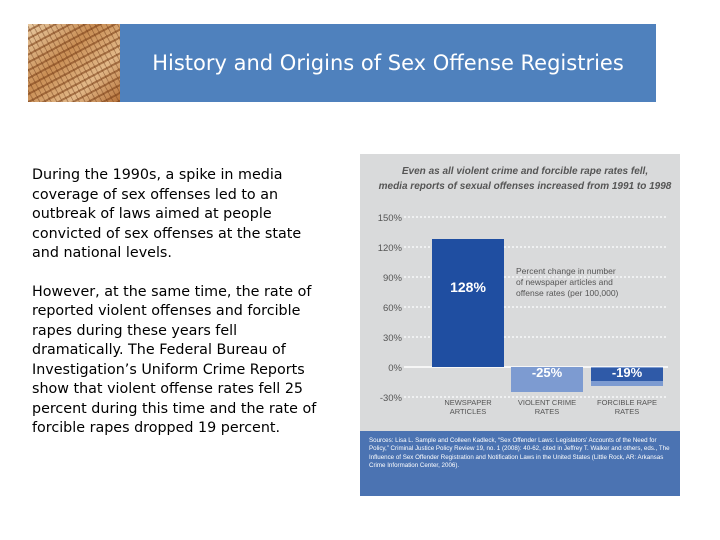  What do you see at coordinates (381, 440) in the screenshot?
I see `sources-label: Sources:` at bounding box center [381, 440].